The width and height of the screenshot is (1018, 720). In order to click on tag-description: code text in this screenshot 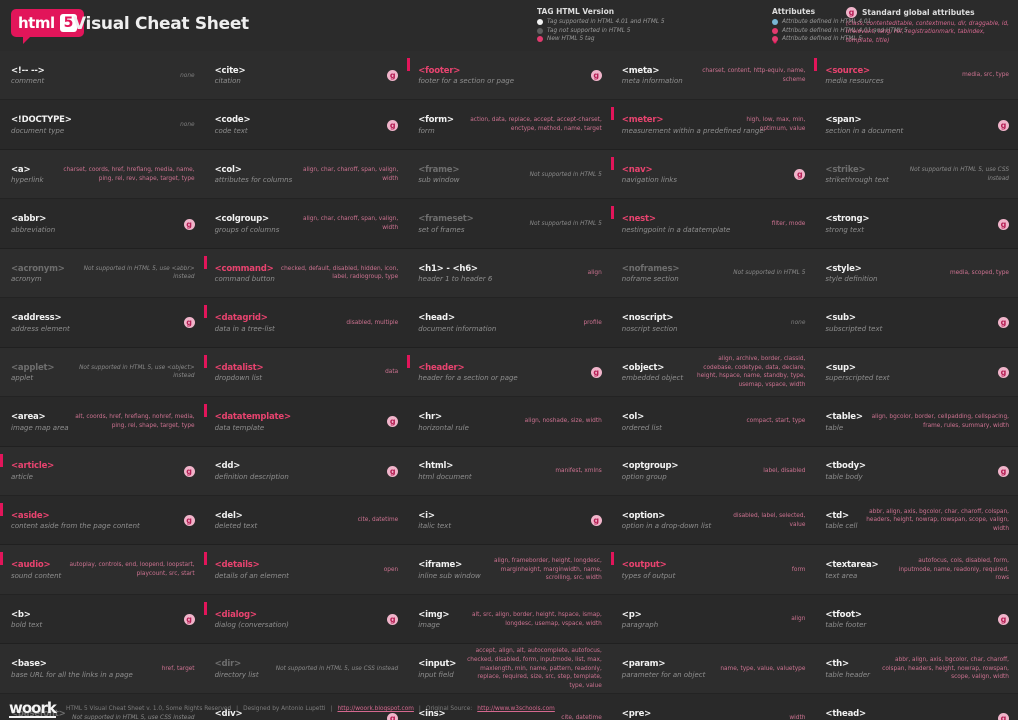, I will do `click(231, 130)`.